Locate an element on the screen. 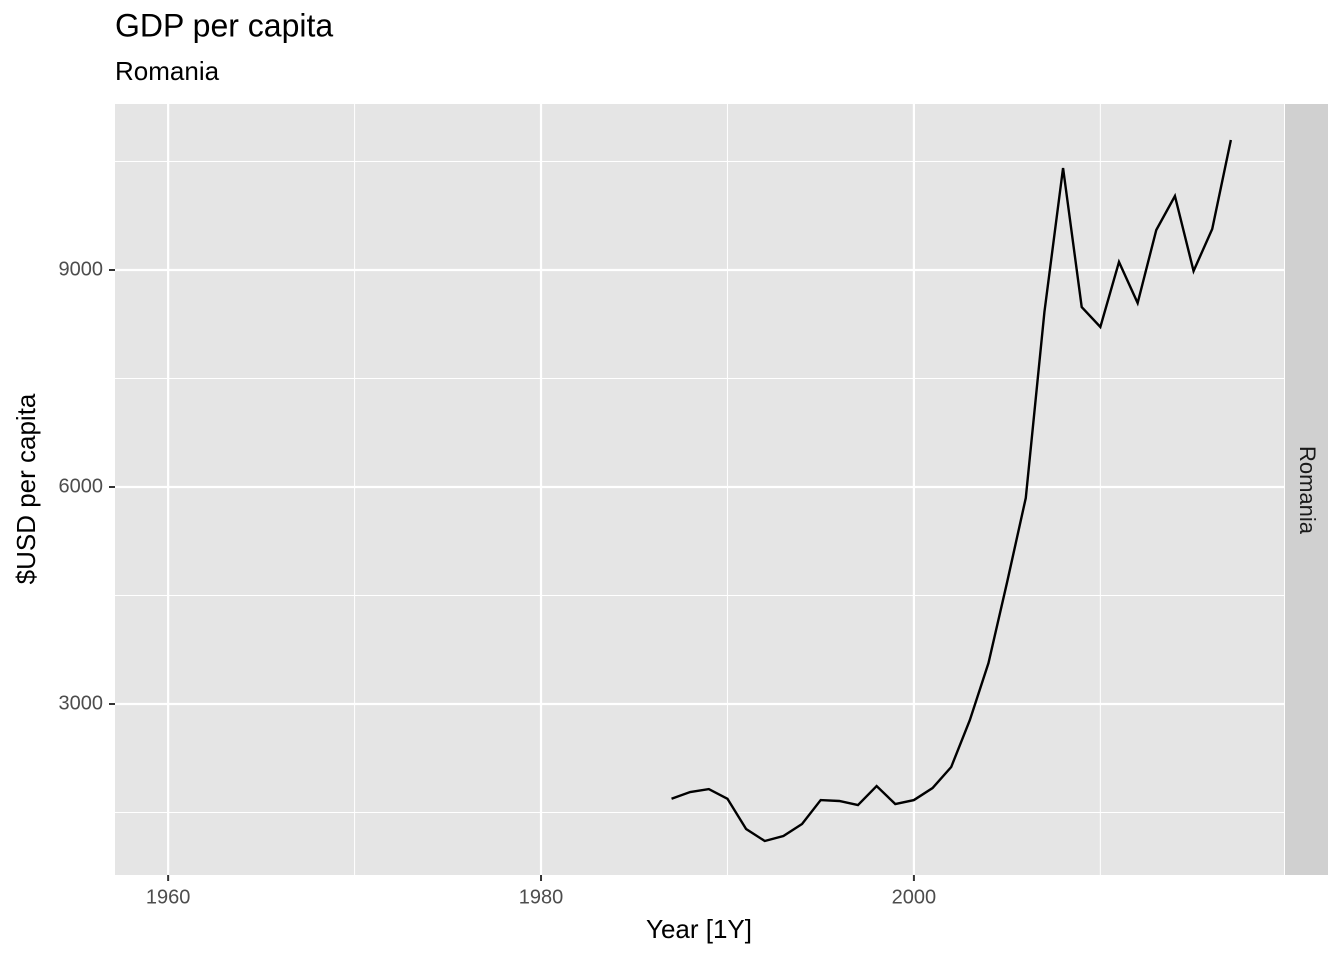  x-tick-label: 1960 is located at coordinates (168, 897).